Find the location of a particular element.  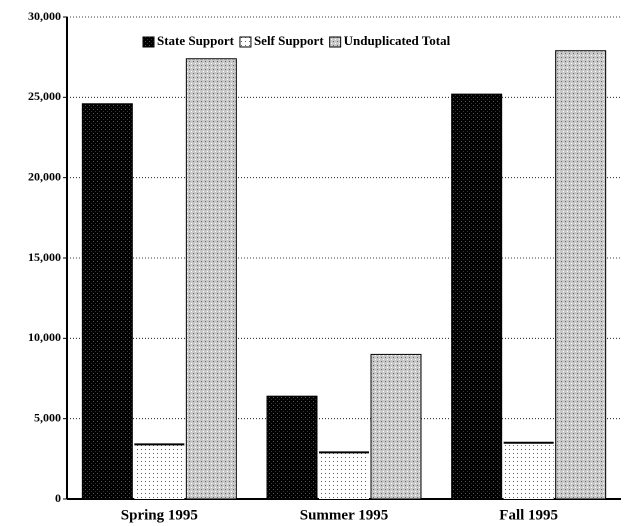

x-tick-label: Spring 1995 is located at coordinates (159, 515).